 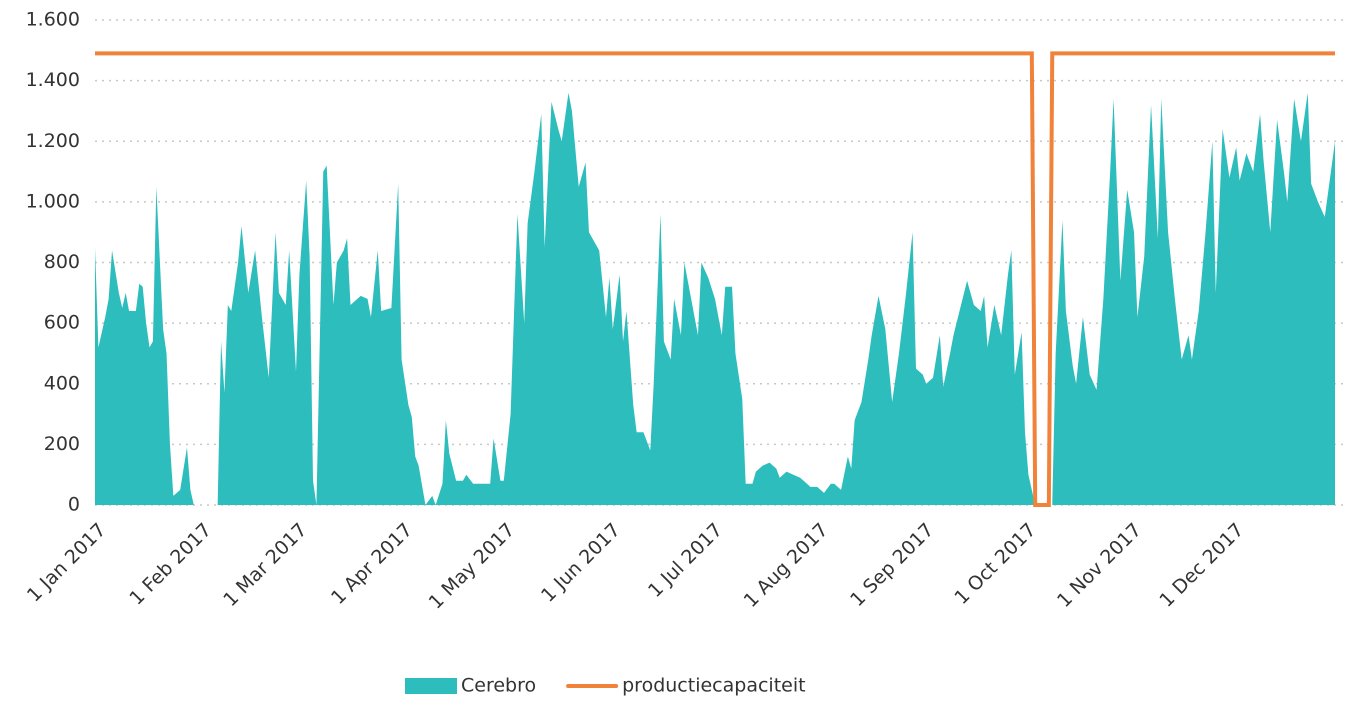 I want to click on x-tick-label: 1 Mar 2017, so click(x=265, y=565).